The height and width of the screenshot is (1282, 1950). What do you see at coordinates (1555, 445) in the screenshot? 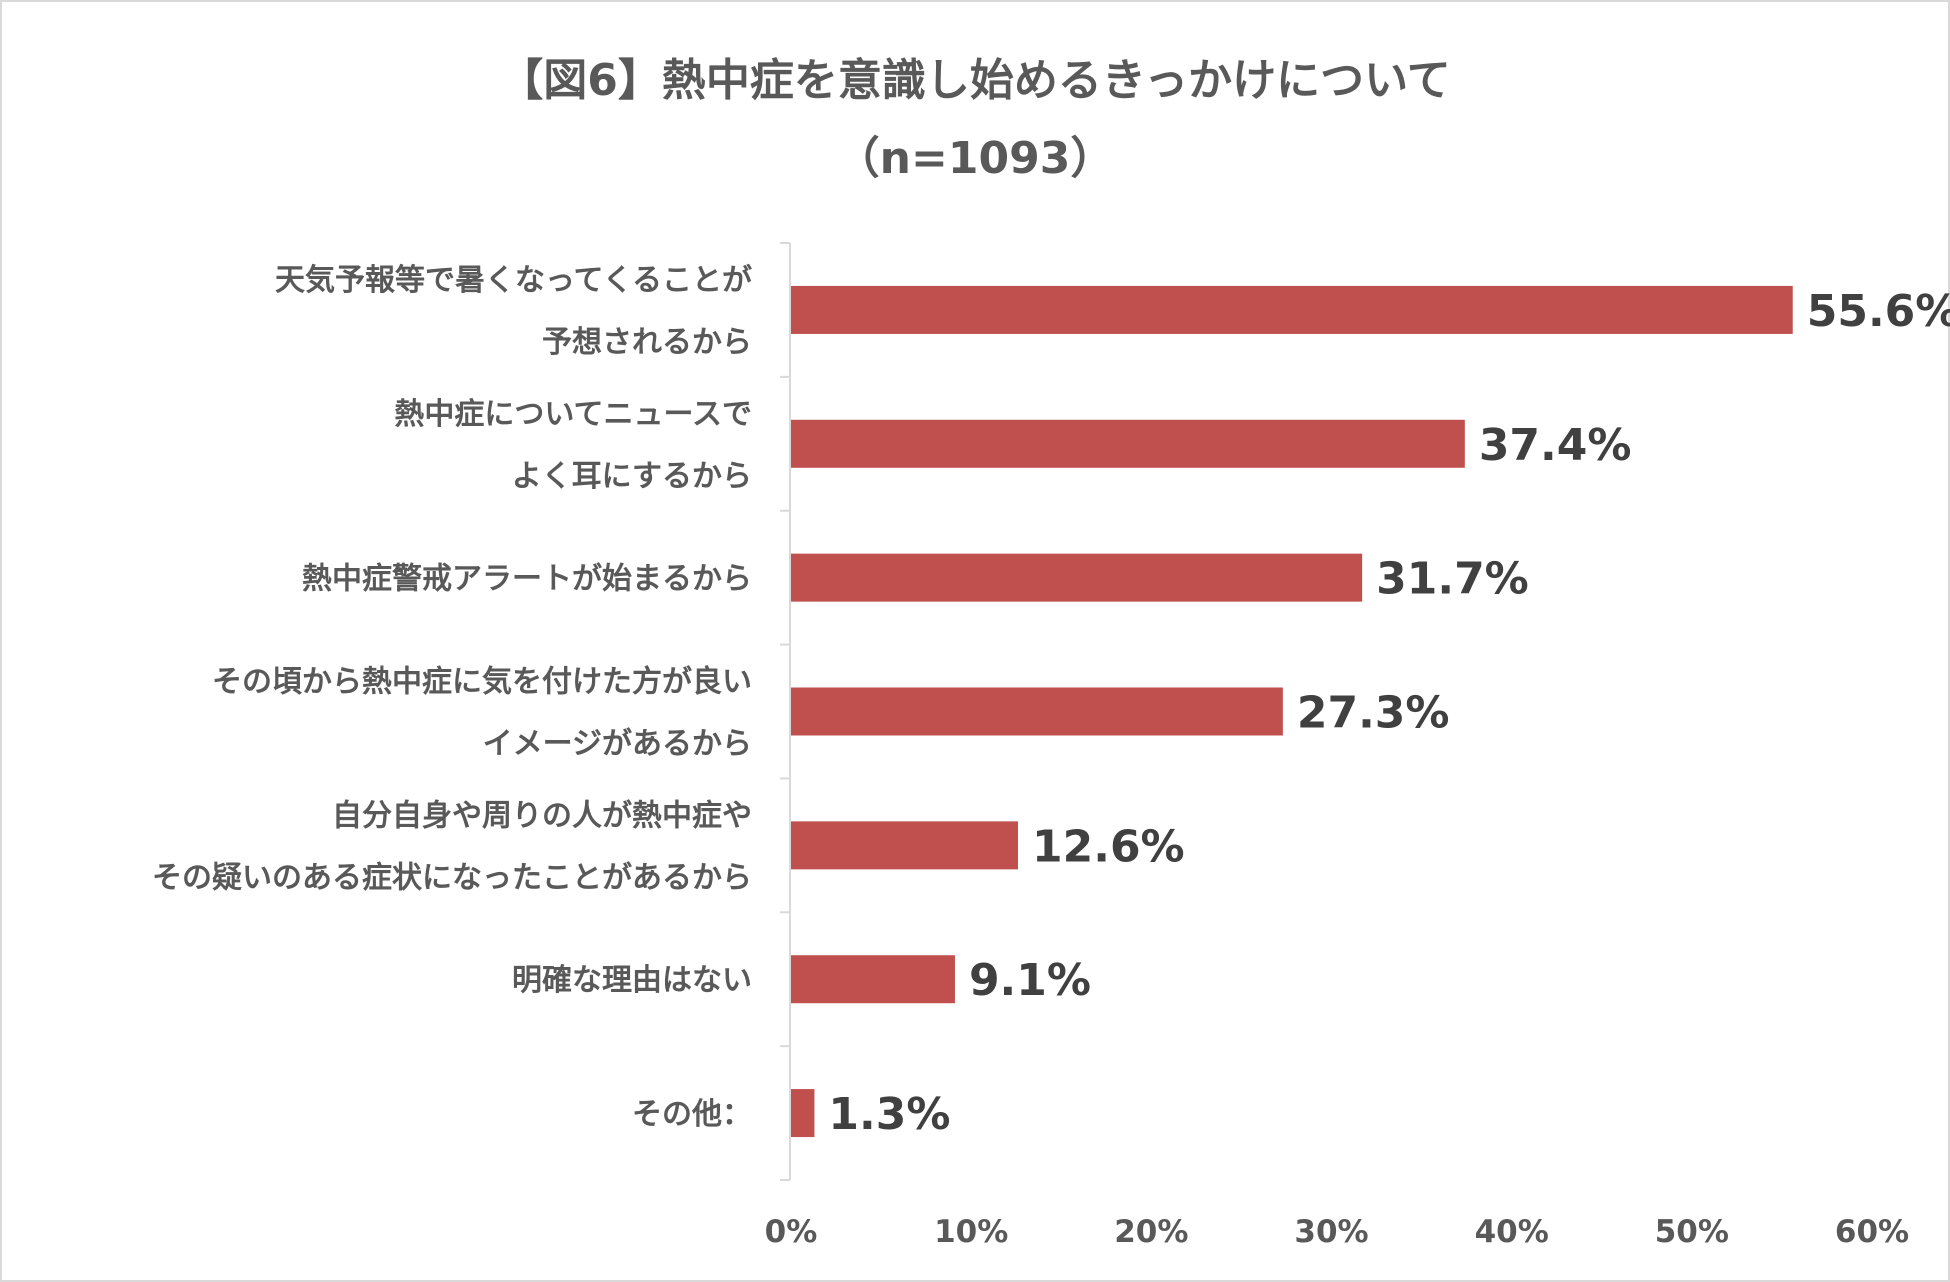
I see `data-label: 37.4%` at bounding box center [1555, 445].